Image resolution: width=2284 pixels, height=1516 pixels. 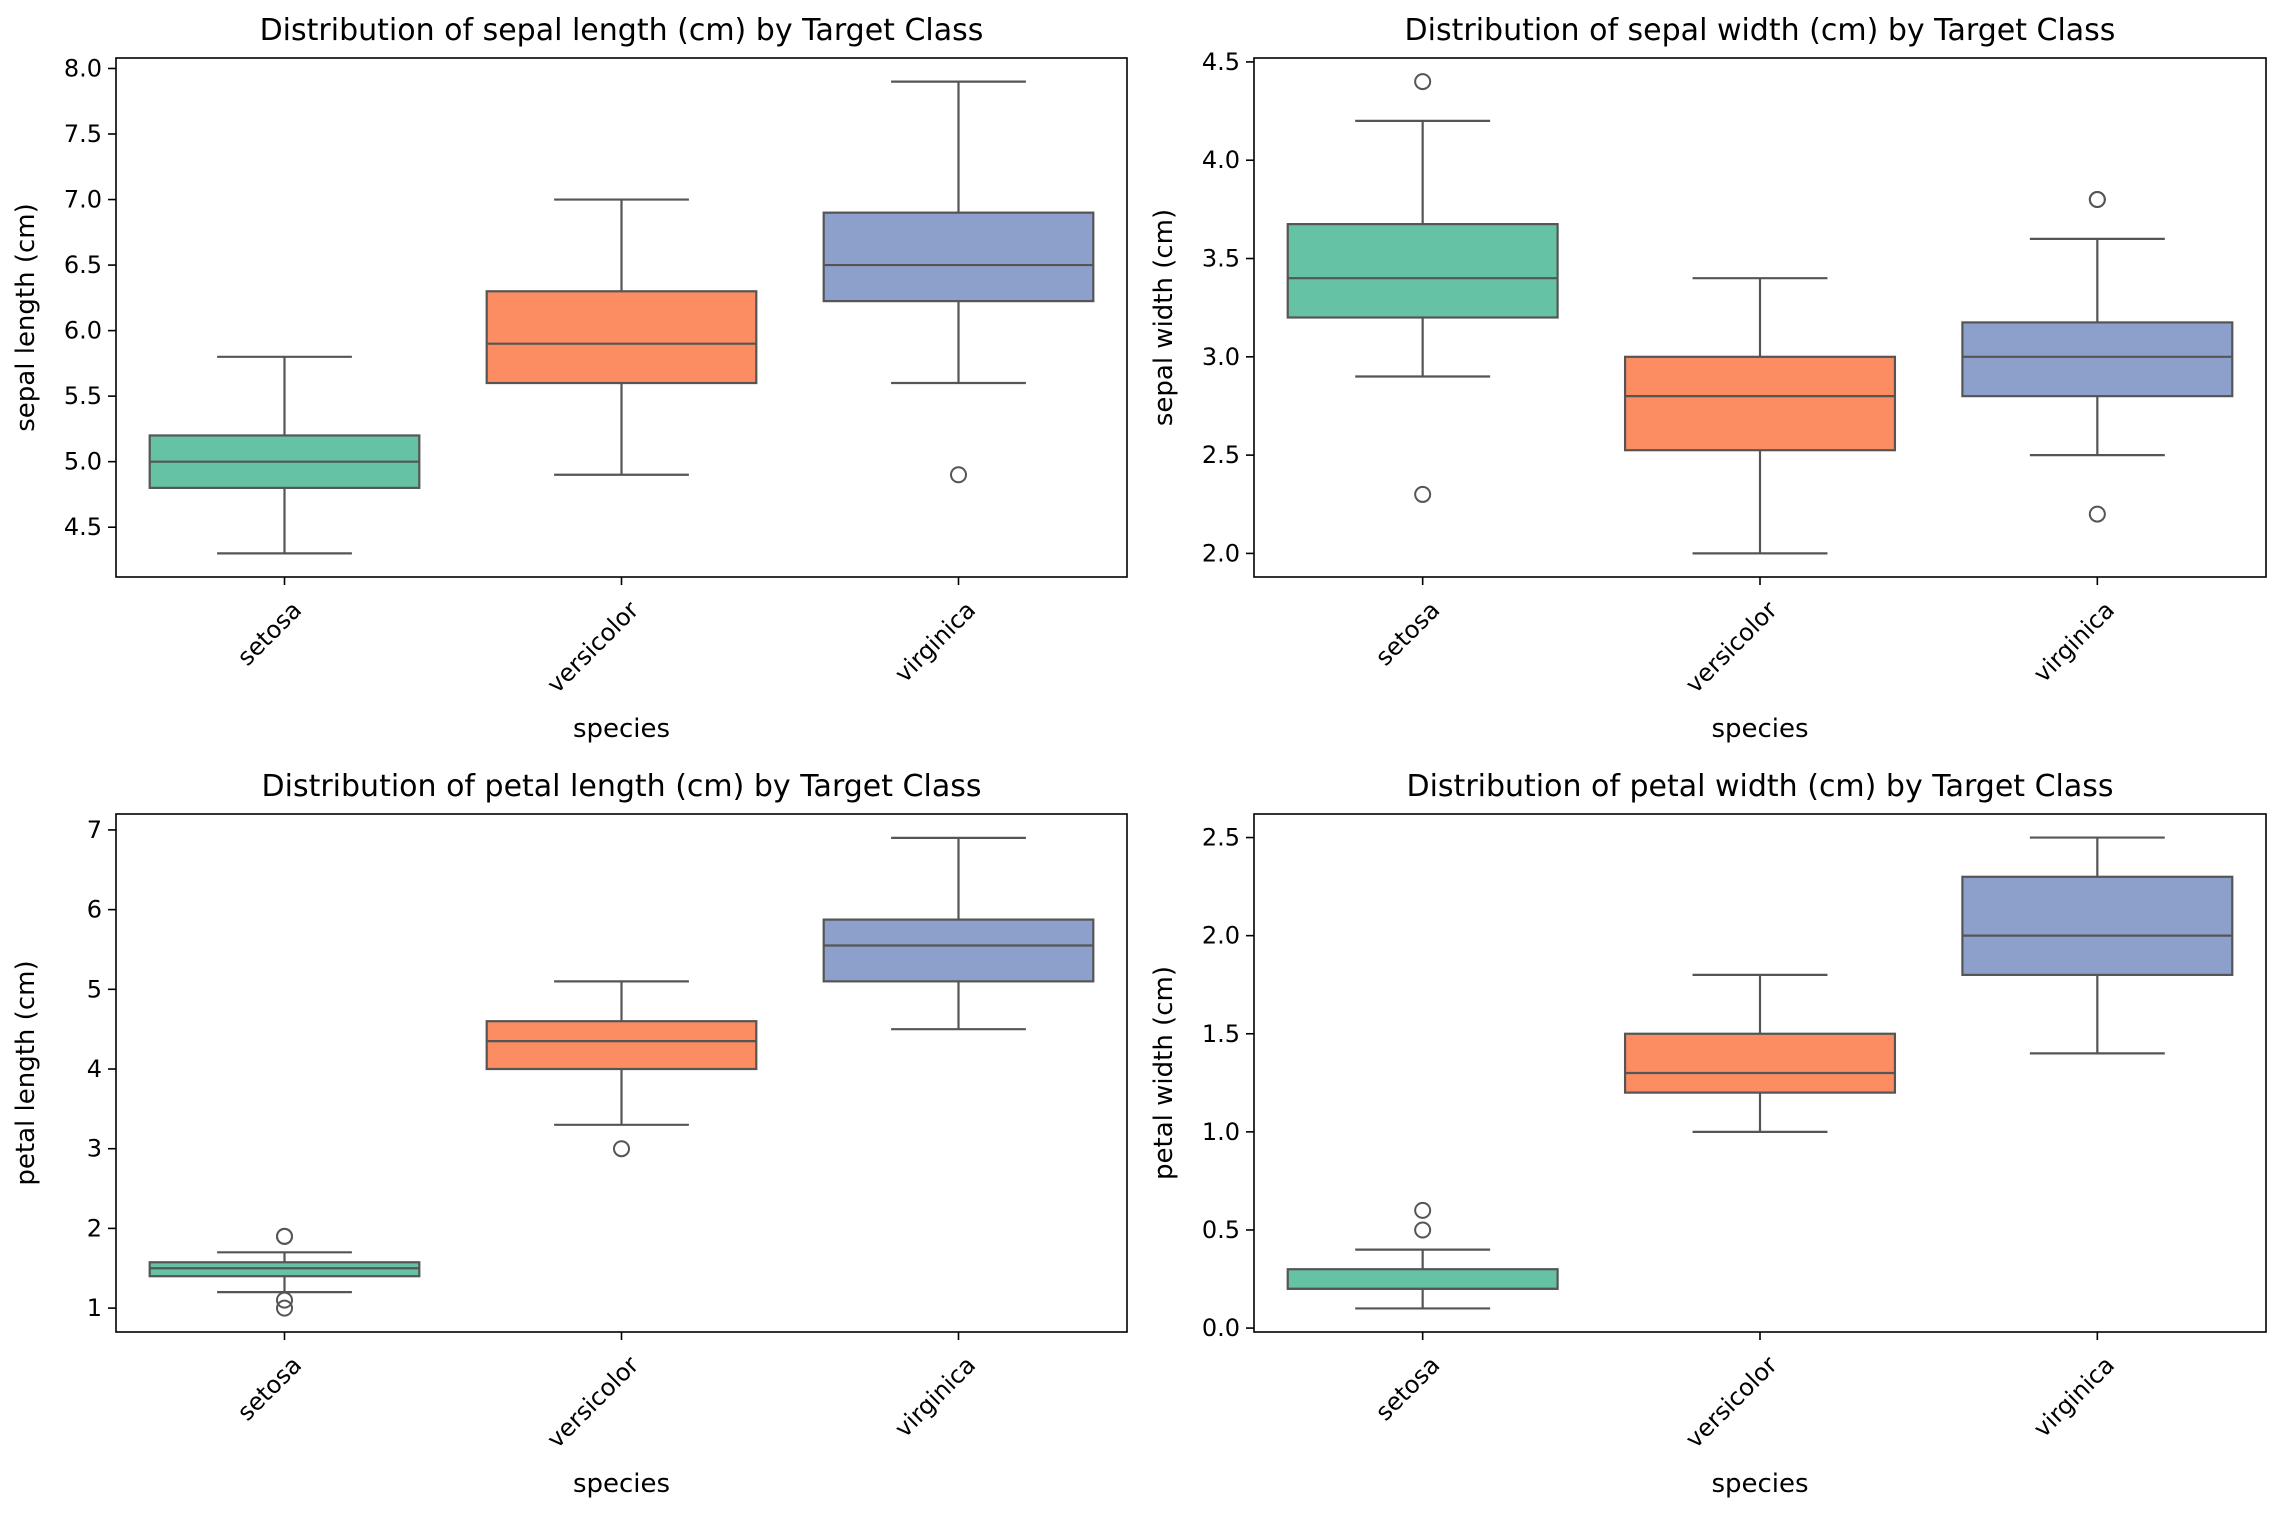 I want to click on y-tick-label: 7.5, so click(x=83, y=134).